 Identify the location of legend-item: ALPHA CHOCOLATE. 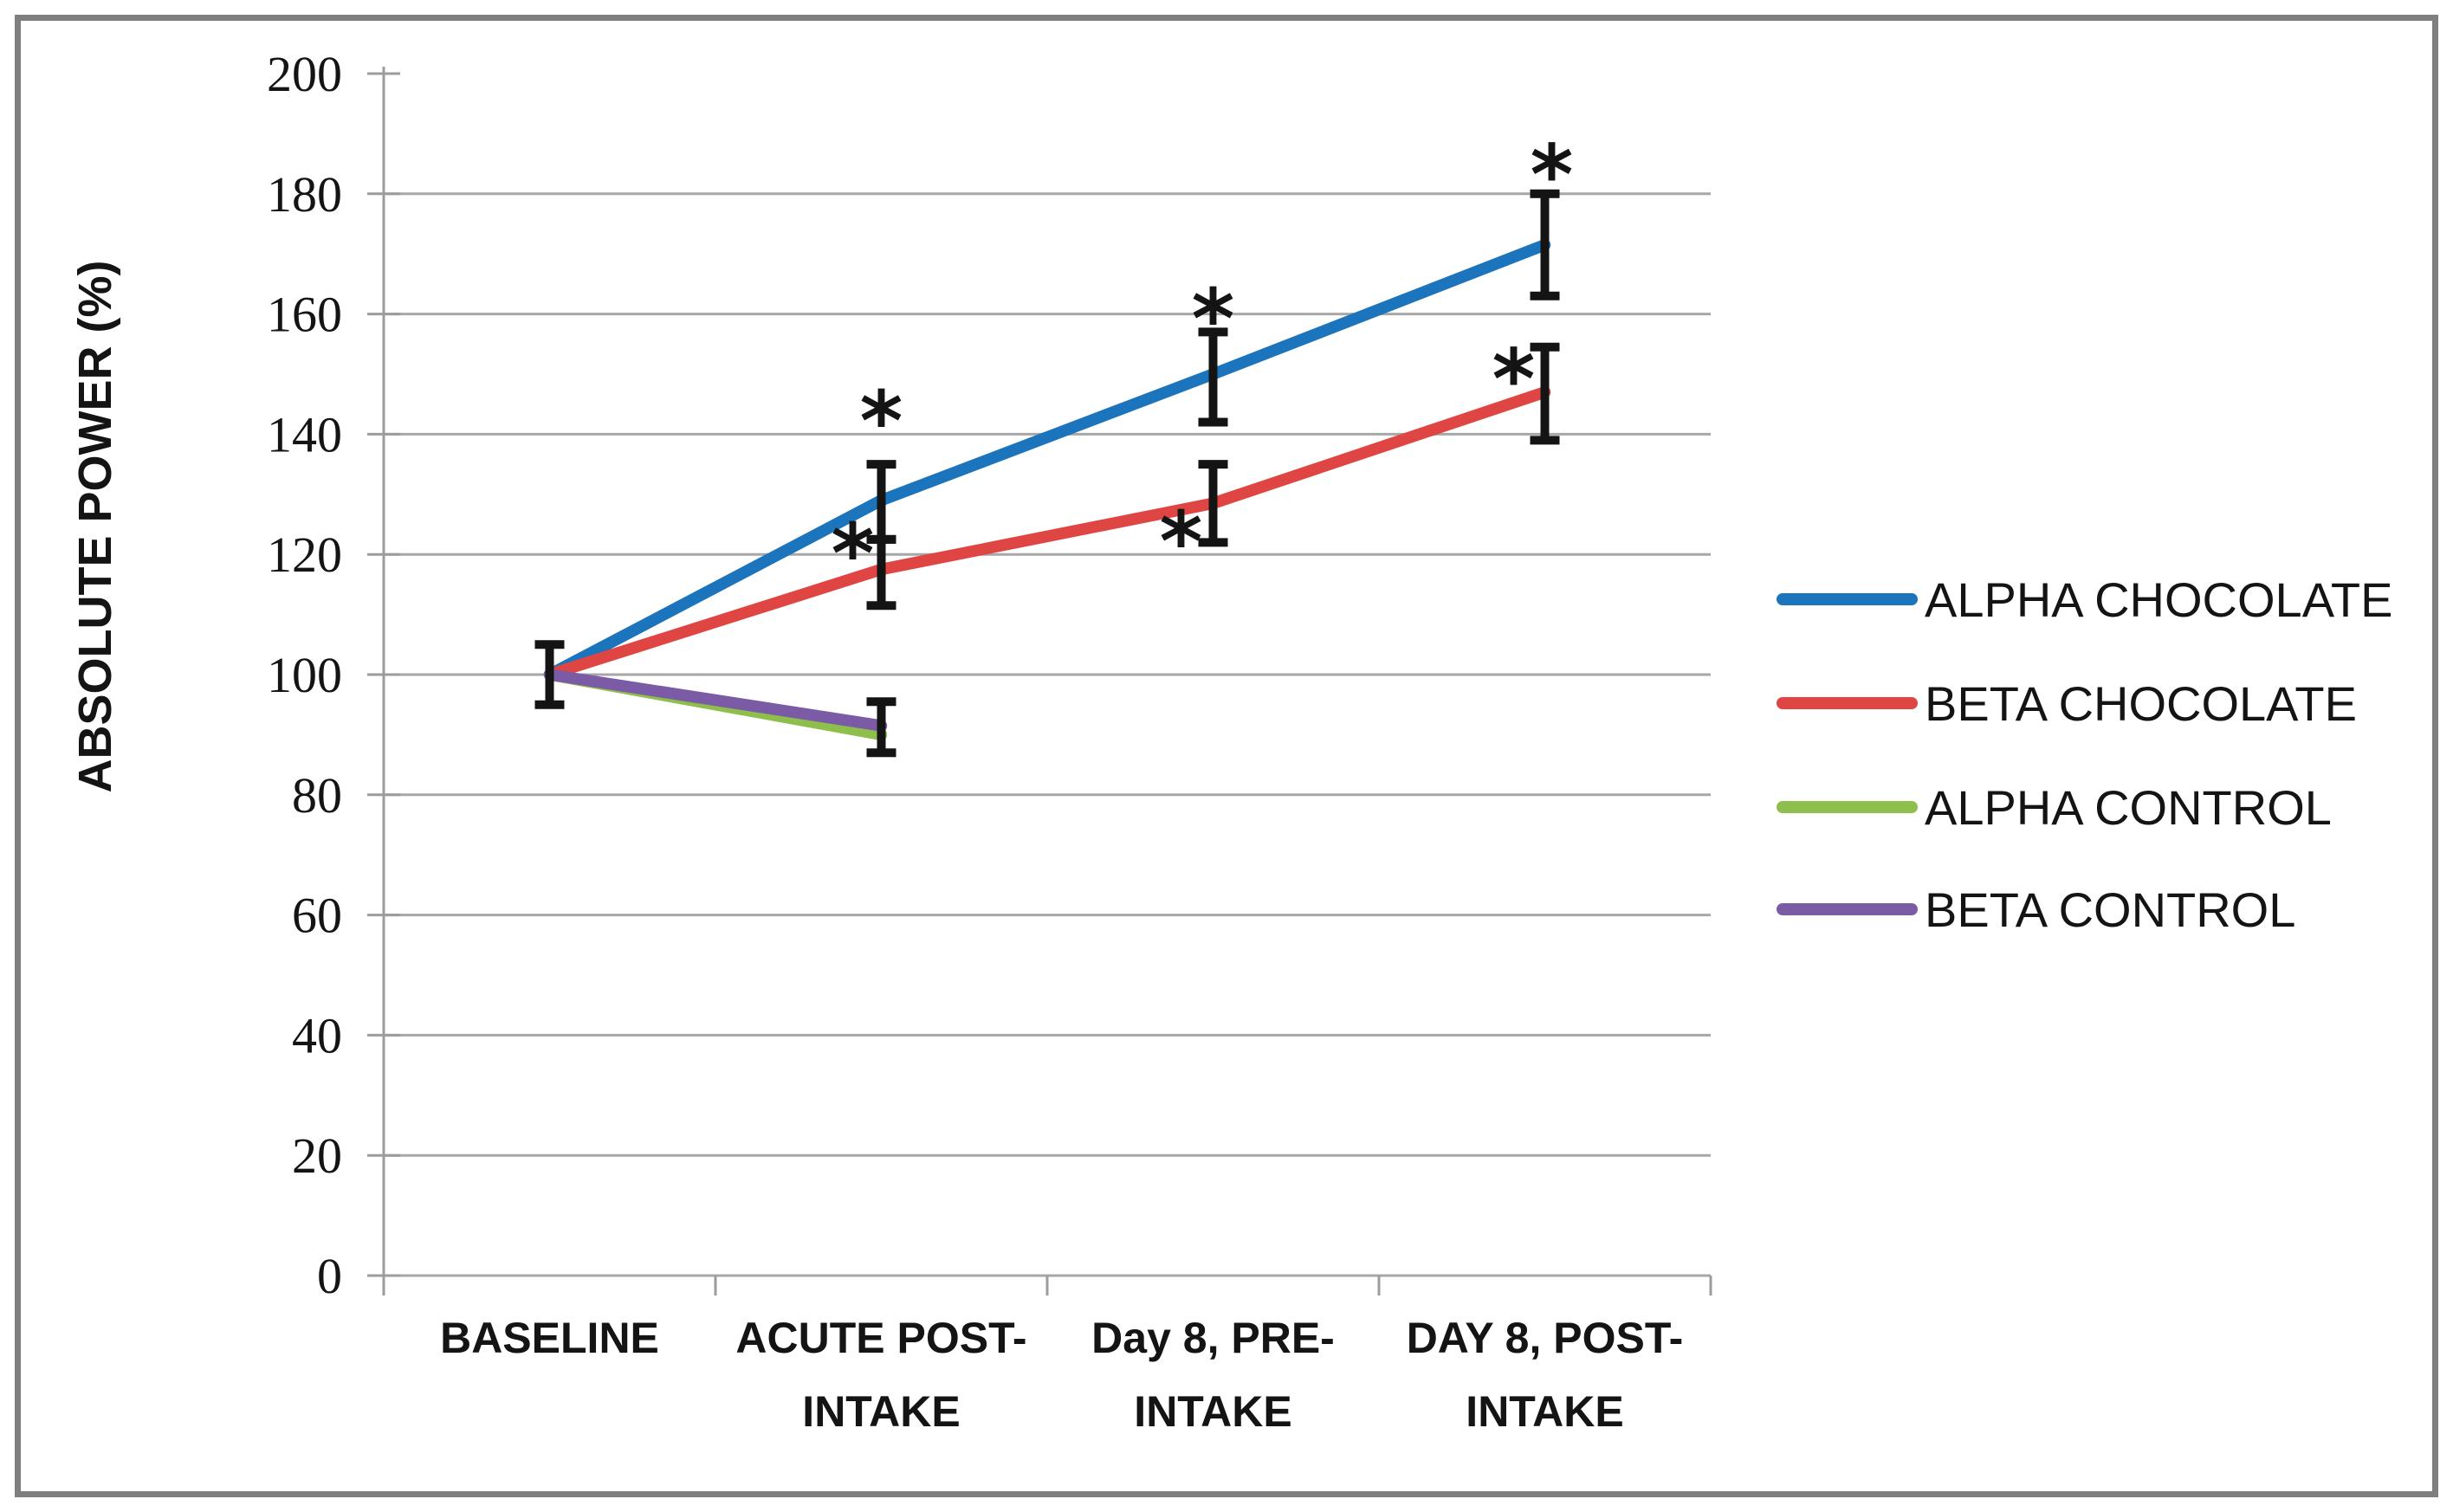
(2084, 599).